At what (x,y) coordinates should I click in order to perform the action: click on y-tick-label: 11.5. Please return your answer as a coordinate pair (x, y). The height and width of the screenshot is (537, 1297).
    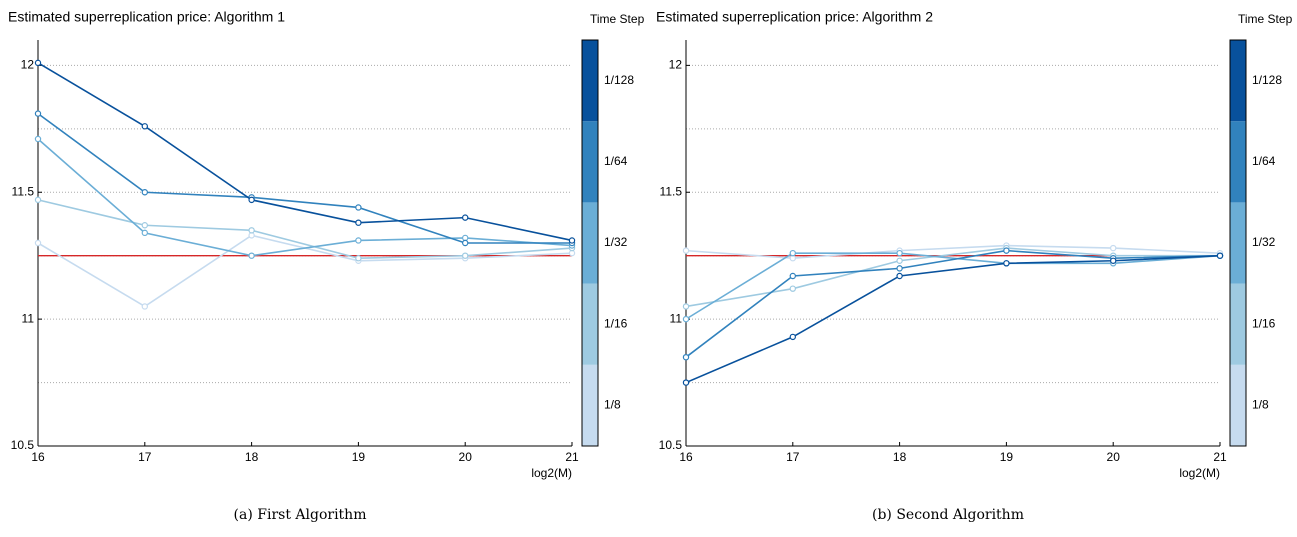
    Looking at the image, I should click on (23, 191).